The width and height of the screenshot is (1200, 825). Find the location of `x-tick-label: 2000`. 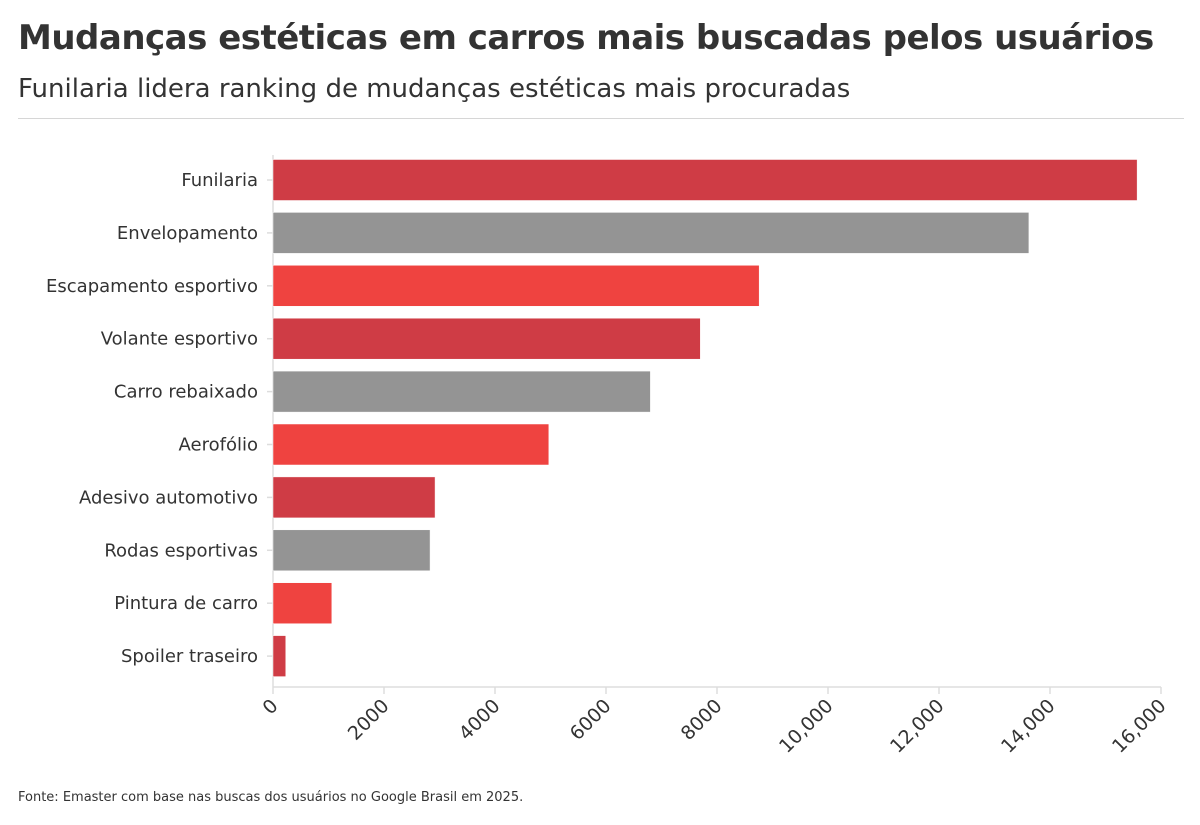

x-tick-label: 2000 is located at coordinates (369, 720).